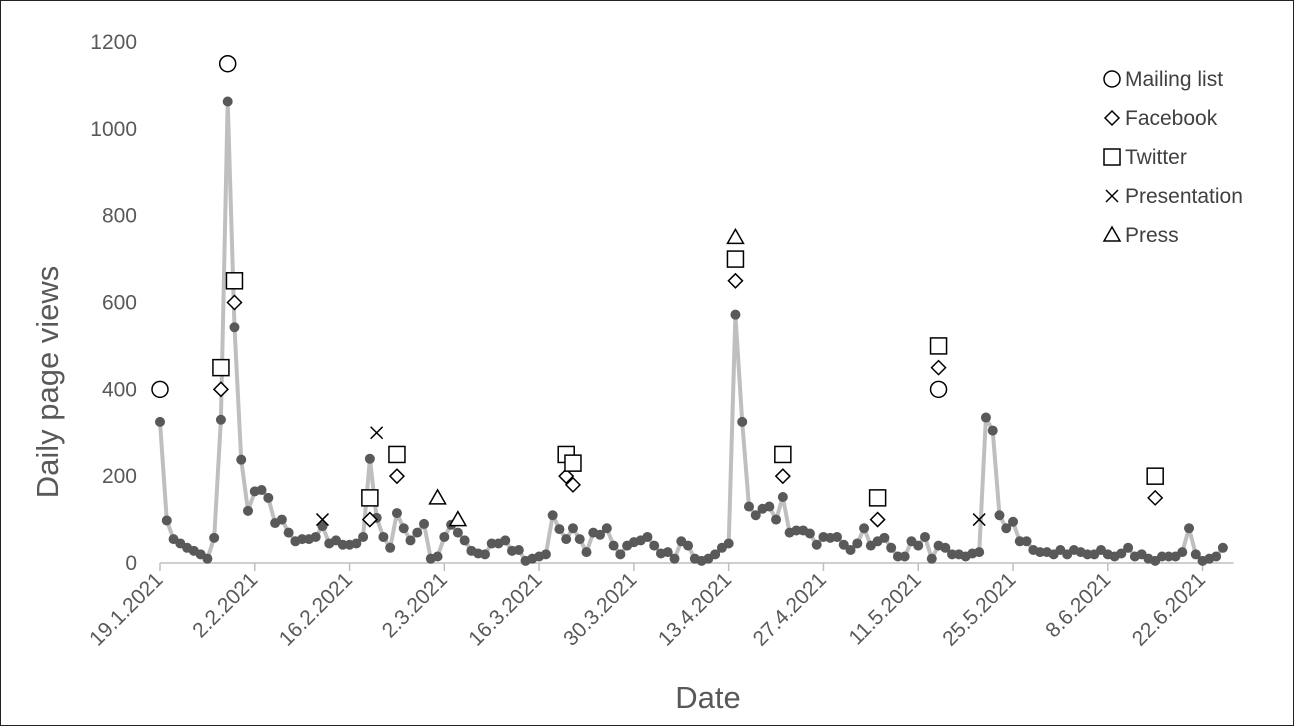 Image resolution: width=1294 pixels, height=726 pixels. What do you see at coordinates (225, 605) in the screenshot?
I see `x-tick-label: 2.2.2021` at bounding box center [225, 605].